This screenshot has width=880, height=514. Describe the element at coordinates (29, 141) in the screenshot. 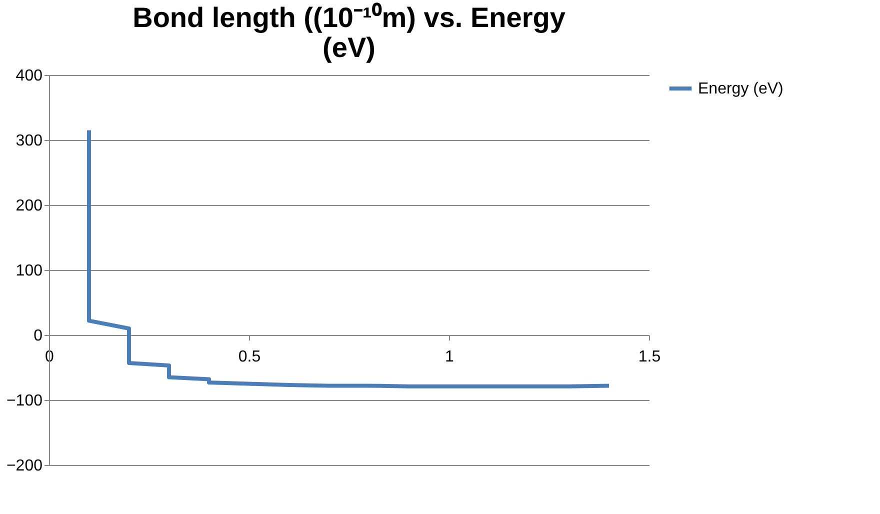

I see `y-tick-label: 300` at that location.